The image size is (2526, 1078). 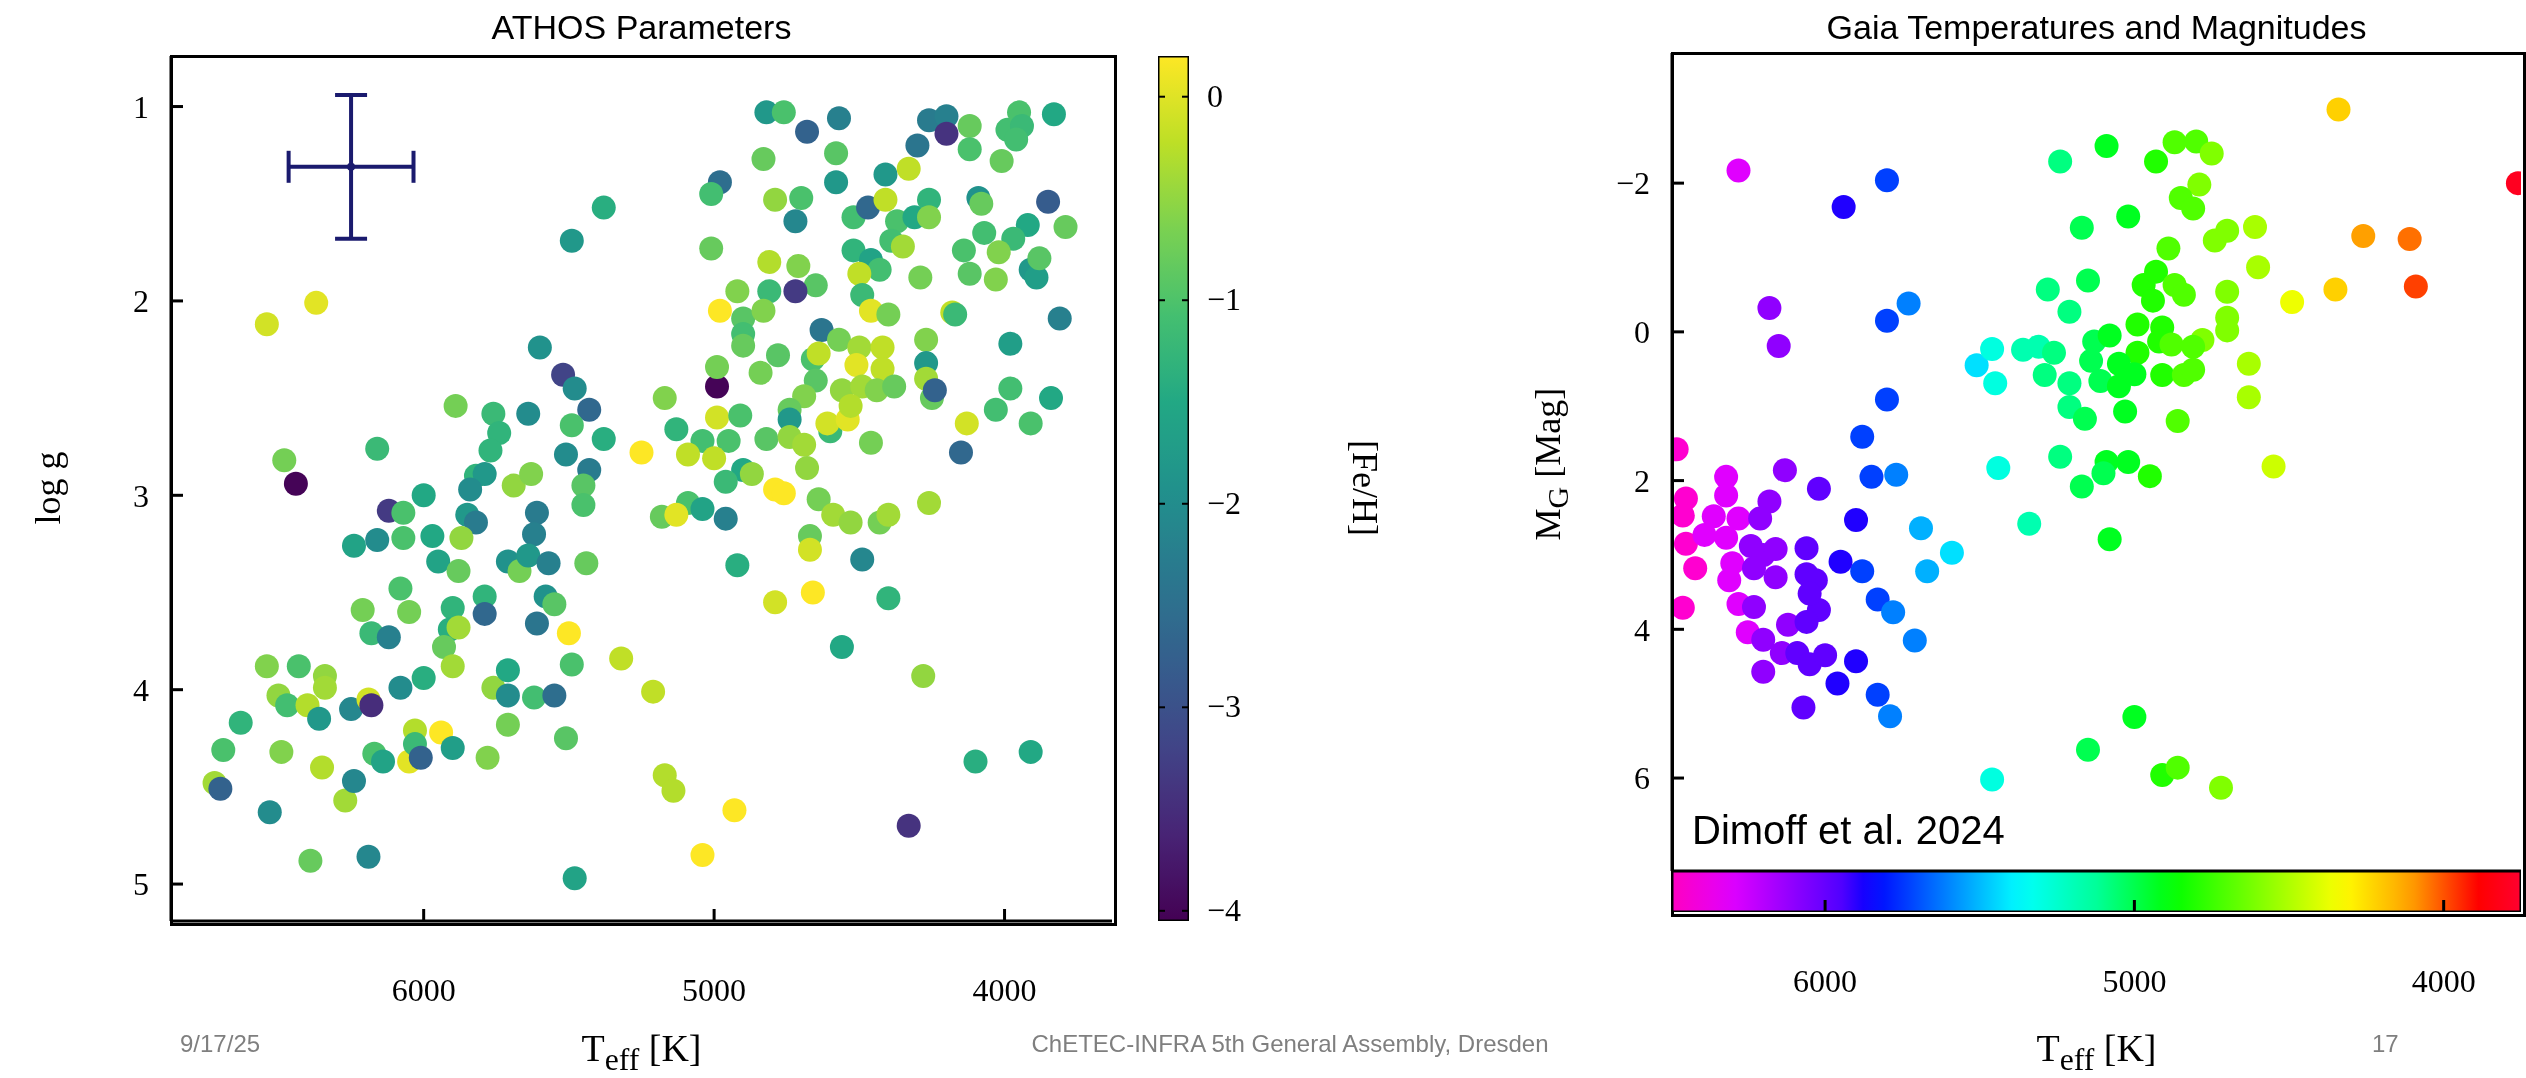 I want to click on color-bar-label: 0, so click(x=1215, y=96).